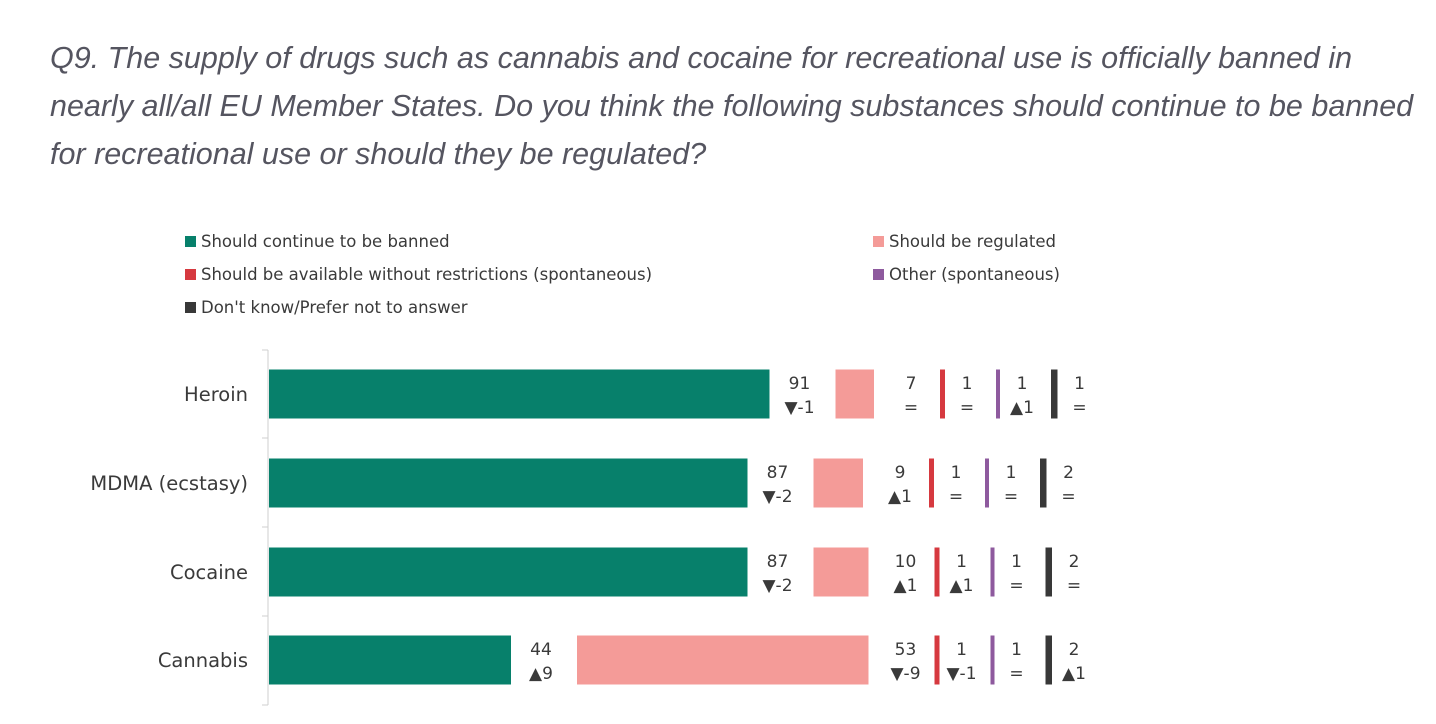 The width and height of the screenshot is (1436, 724). What do you see at coordinates (878, 241) in the screenshot?
I see `legend-swatch-regulated` at bounding box center [878, 241].